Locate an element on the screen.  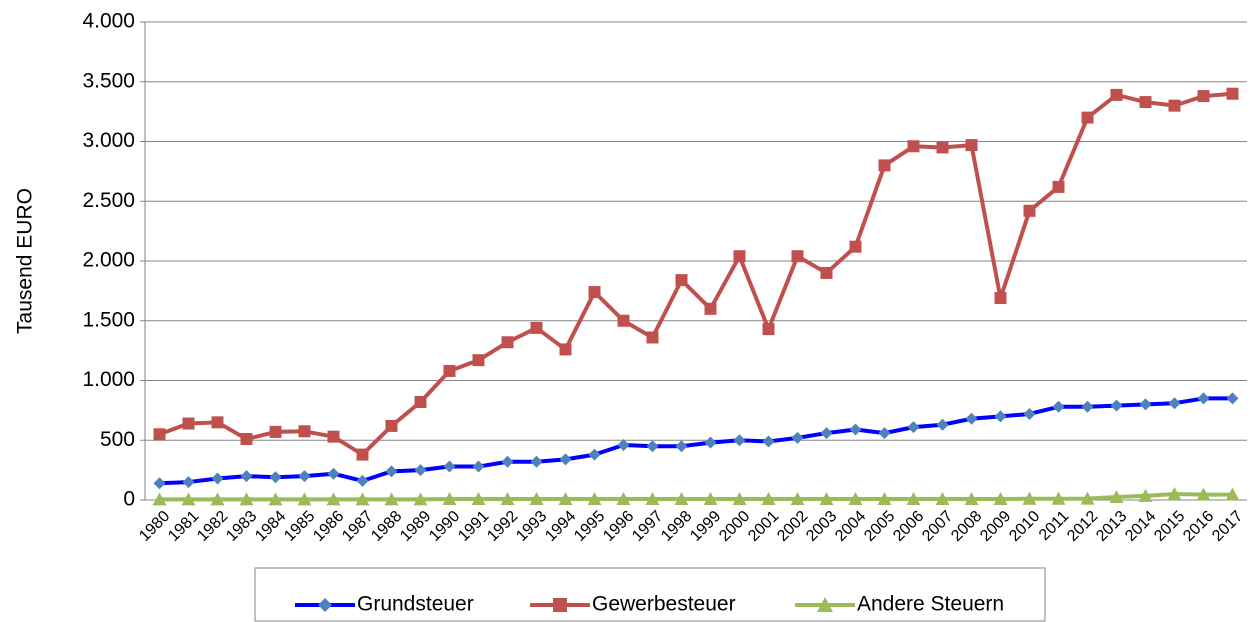
legend-label: Andere Steuern is located at coordinates (930, 604).